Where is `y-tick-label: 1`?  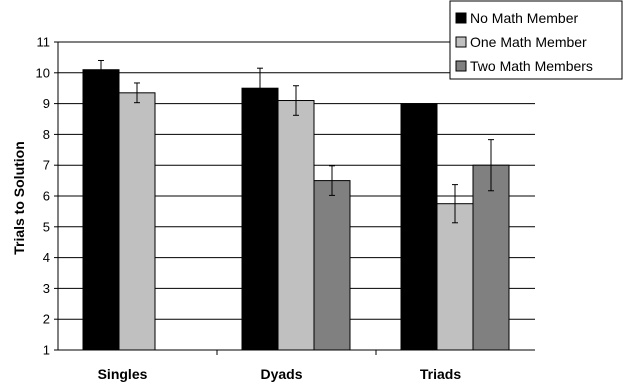
y-tick-label: 1 is located at coordinates (46, 350).